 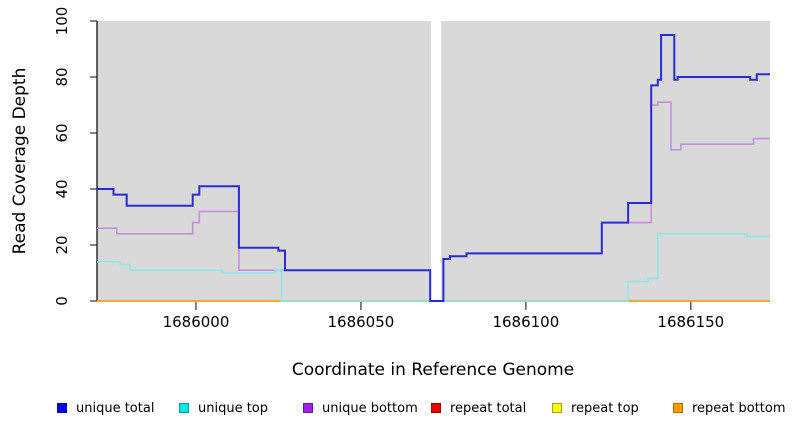 I want to click on y-axis-title: Read Coverage Depth, so click(x=20, y=161).